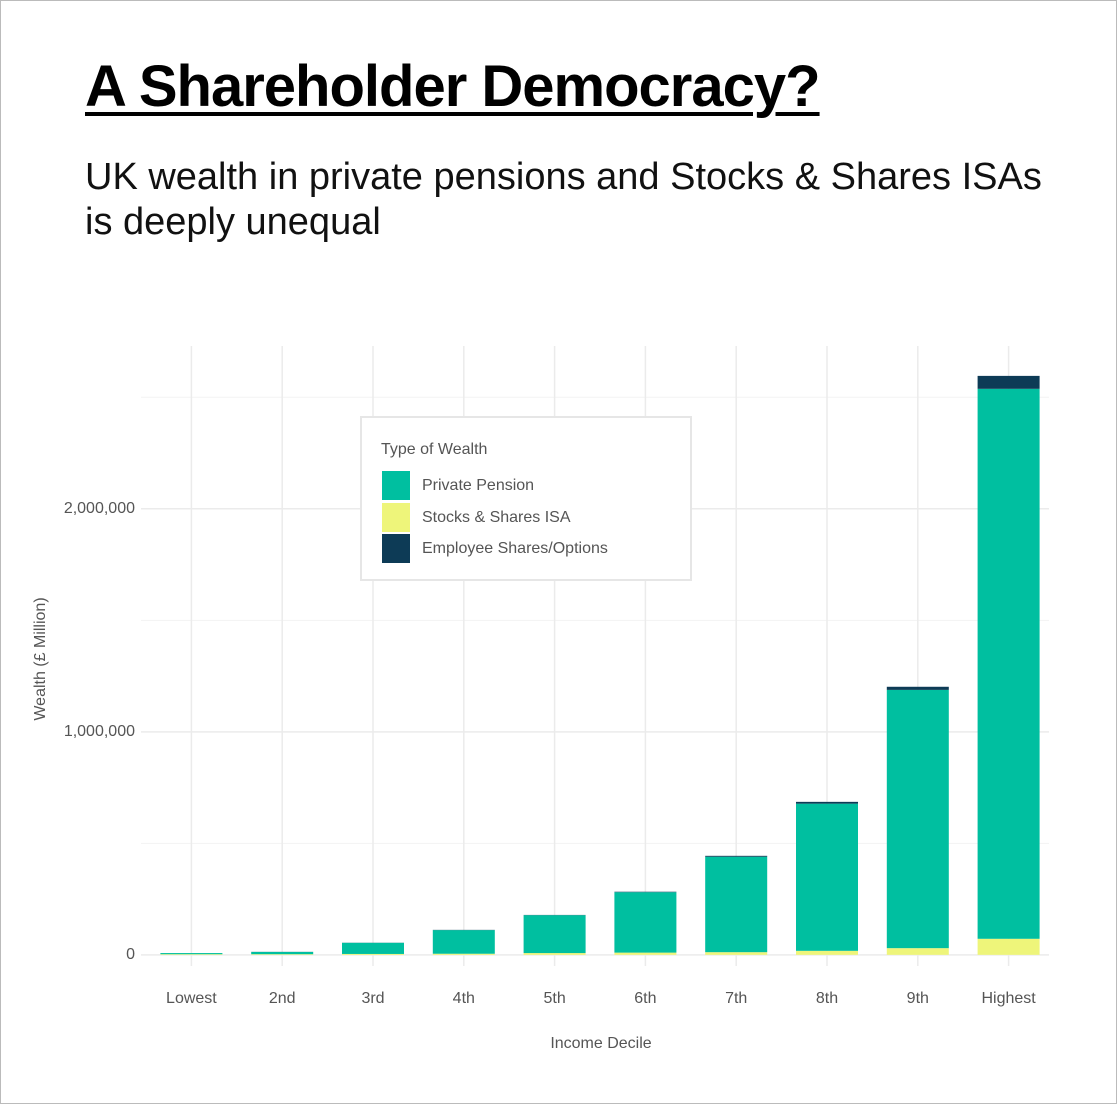 Image resolution: width=1117 pixels, height=1104 pixels. What do you see at coordinates (736, 998) in the screenshot?
I see `x-tick-label: 7th` at bounding box center [736, 998].